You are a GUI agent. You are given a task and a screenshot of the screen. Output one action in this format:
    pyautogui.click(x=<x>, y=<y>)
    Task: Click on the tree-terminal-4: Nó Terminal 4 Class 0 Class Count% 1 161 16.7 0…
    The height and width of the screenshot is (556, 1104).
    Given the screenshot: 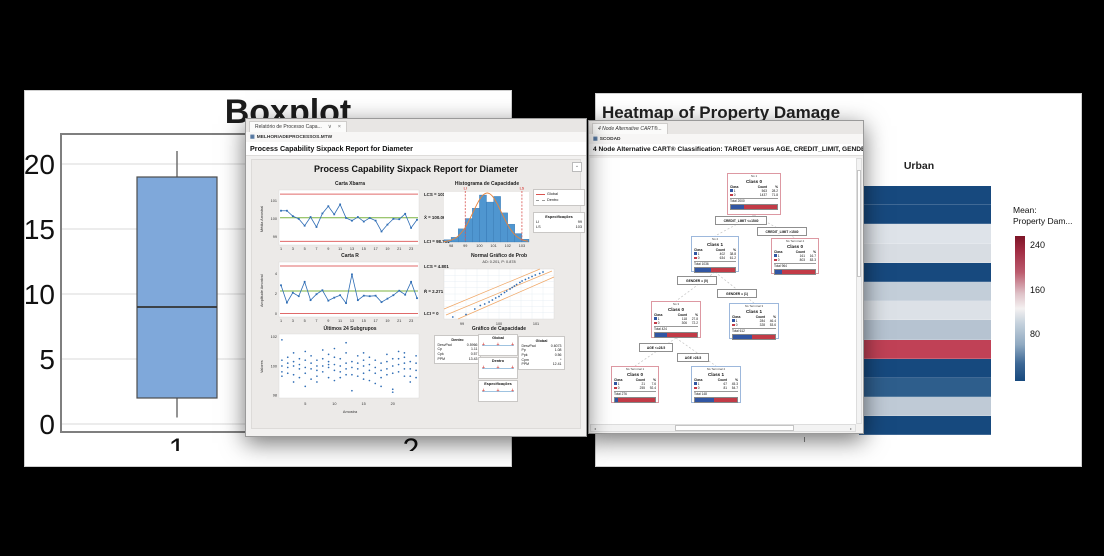 What is the action you would take?
    pyautogui.click(x=795, y=256)
    